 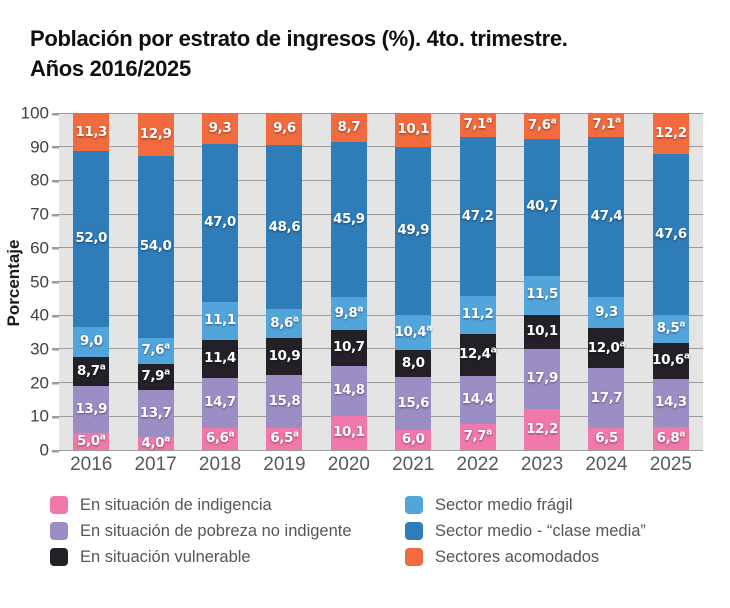 I want to click on bar-segment: 47,0, so click(x=220, y=223).